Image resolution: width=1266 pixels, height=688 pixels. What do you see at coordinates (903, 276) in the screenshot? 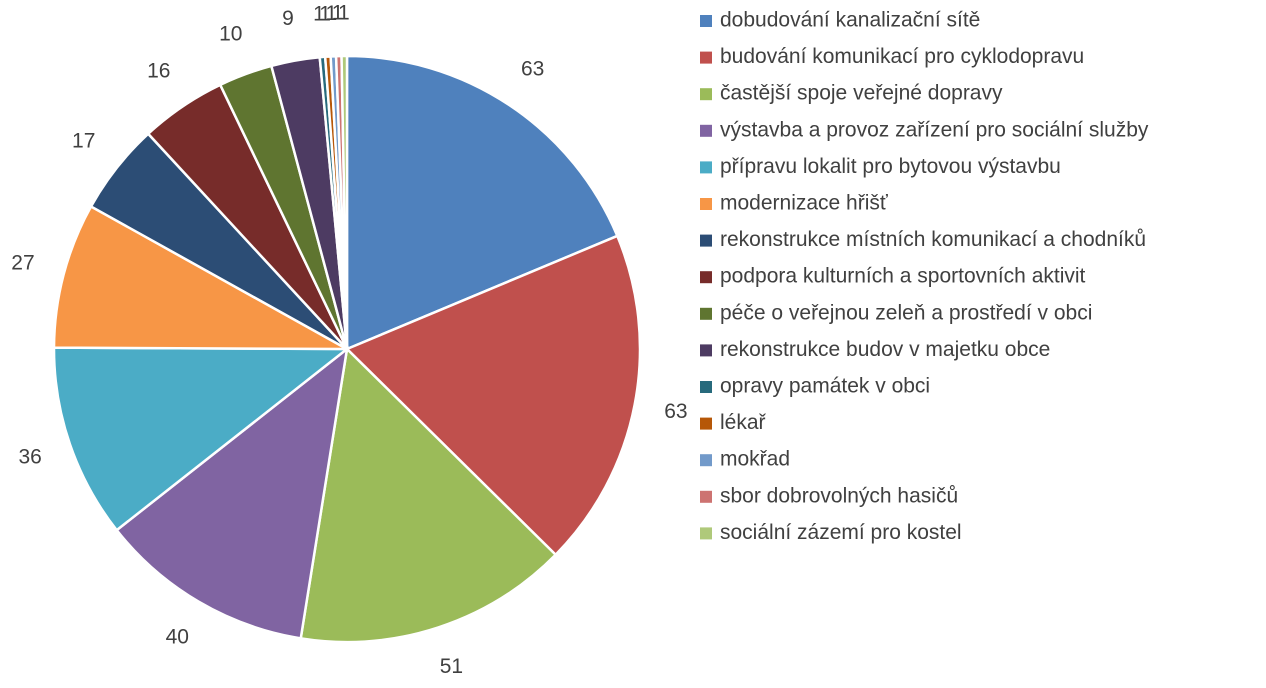
I see `legend-label: podpora kulturních a sportovních aktivit` at bounding box center [903, 276].